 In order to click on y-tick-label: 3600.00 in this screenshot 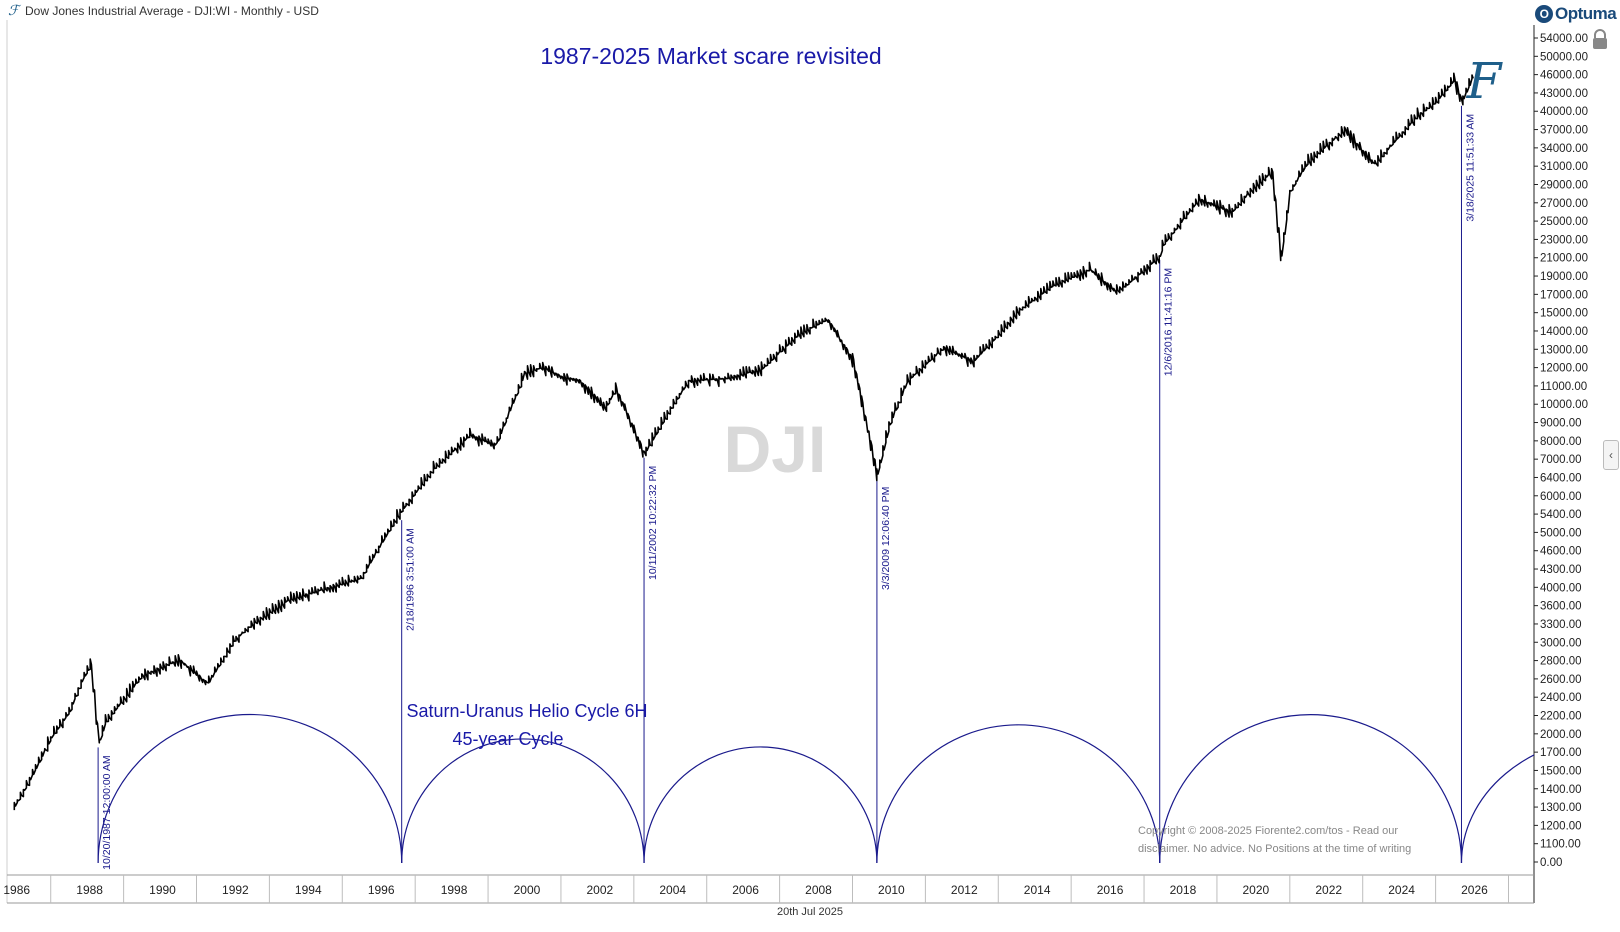, I will do `click(1561, 607)`.